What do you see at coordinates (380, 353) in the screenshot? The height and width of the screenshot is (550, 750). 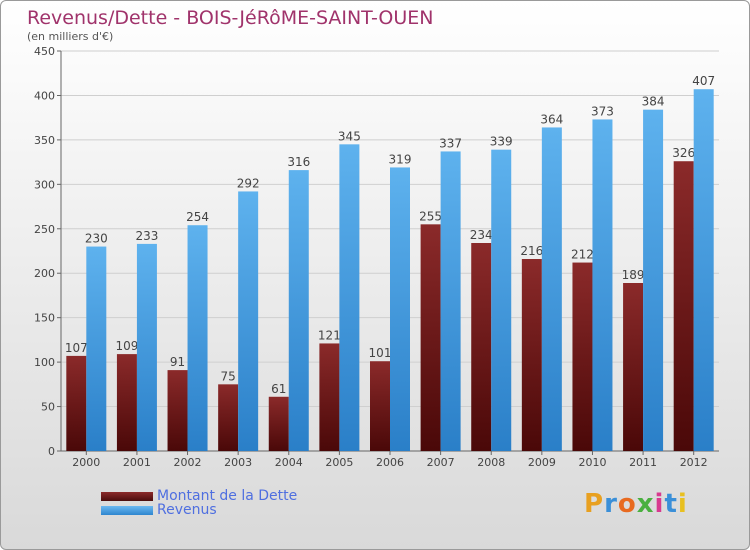 I see `data-label-dette: 101` at bounding box center [380, 353].